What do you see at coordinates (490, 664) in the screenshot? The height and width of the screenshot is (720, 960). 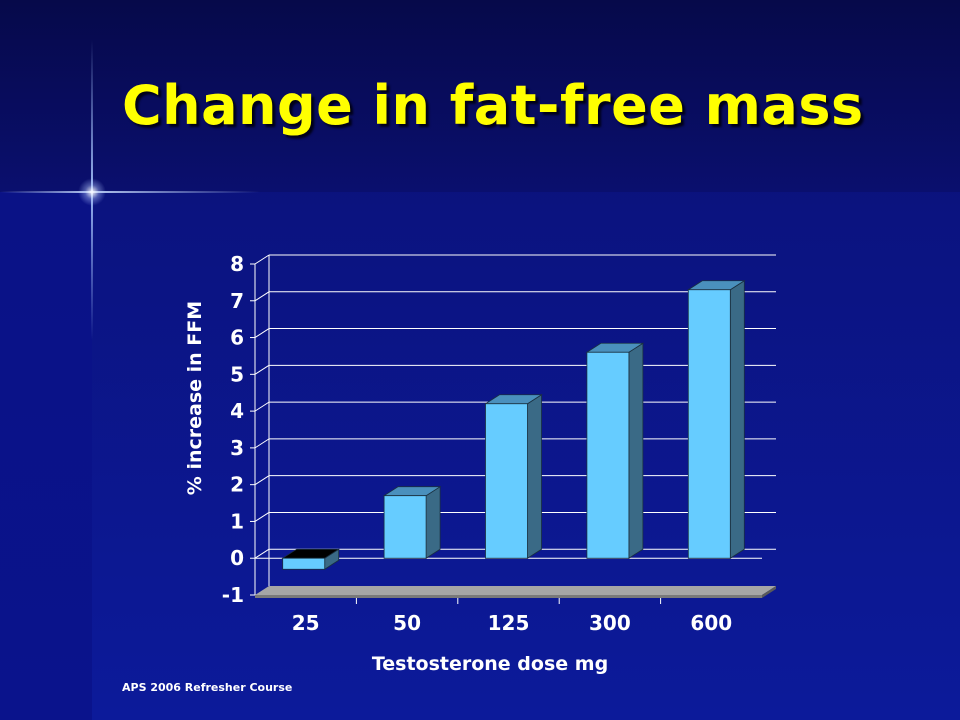 I see `x-axis-title: Testosterone dose mg` at bounding box center [490, 664].